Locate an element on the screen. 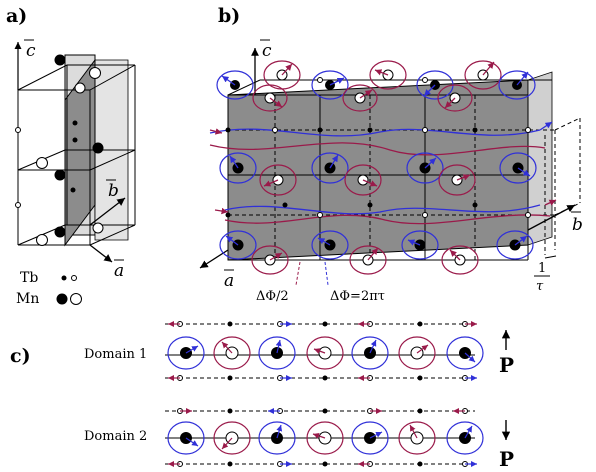 The height and width of the screenshot is (472, 596). panel-a: a) c b a is located at coordinates (71, 156).